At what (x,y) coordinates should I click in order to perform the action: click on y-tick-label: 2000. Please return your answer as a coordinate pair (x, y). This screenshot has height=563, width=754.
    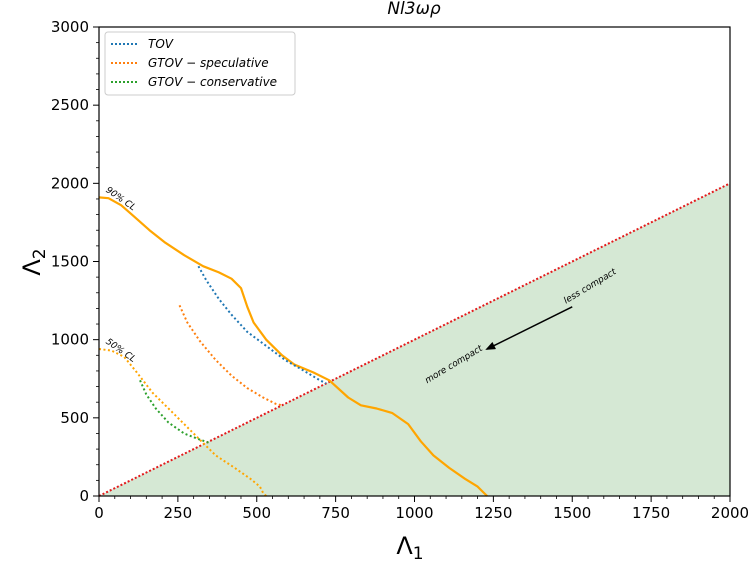
    Looking at the image, I should click on (70, 183).